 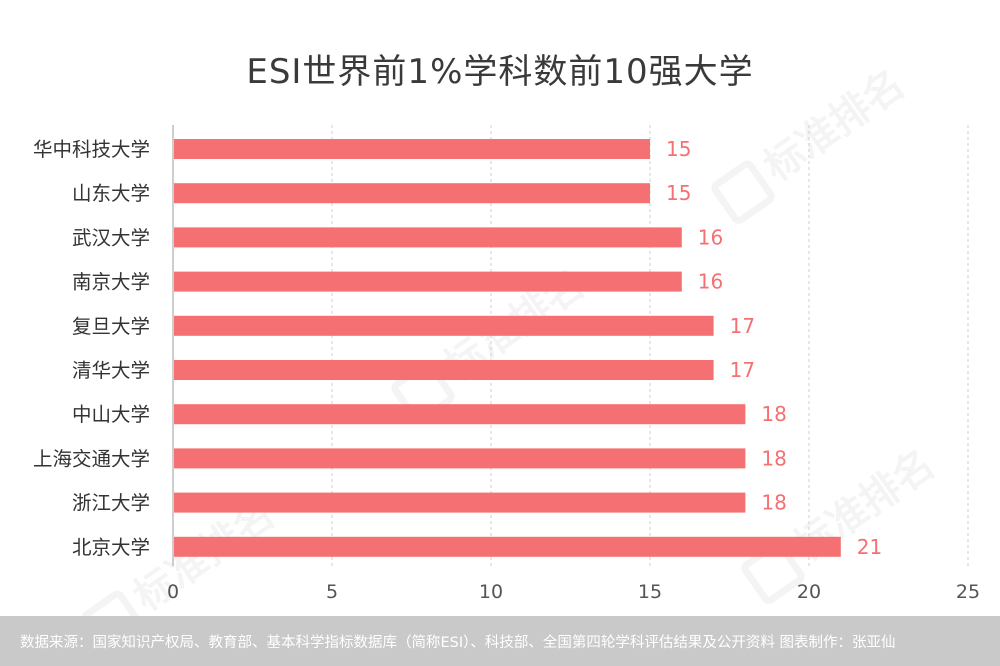 What do you see at coordinates (491, 592) in the screenshot?
I see `x-tick-label: 10` at bounding box center [491, 592].